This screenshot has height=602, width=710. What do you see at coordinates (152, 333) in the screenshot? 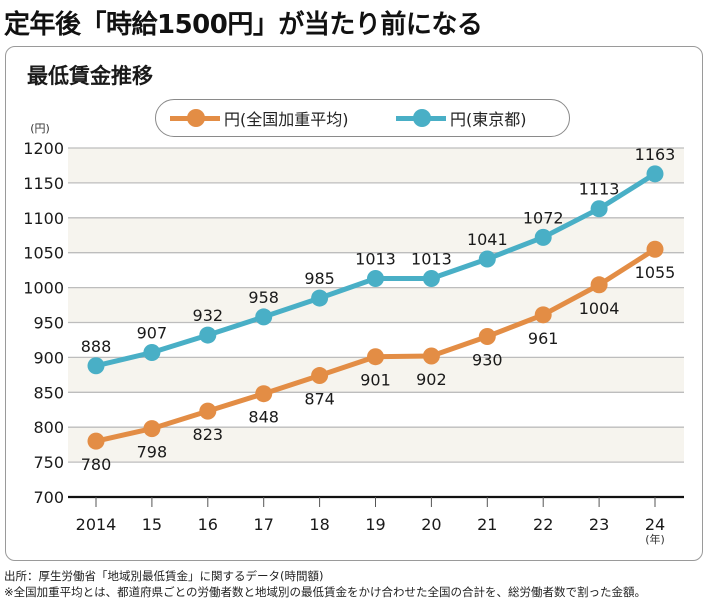
I see `data-label: 907` at bounding box center [152, 333].